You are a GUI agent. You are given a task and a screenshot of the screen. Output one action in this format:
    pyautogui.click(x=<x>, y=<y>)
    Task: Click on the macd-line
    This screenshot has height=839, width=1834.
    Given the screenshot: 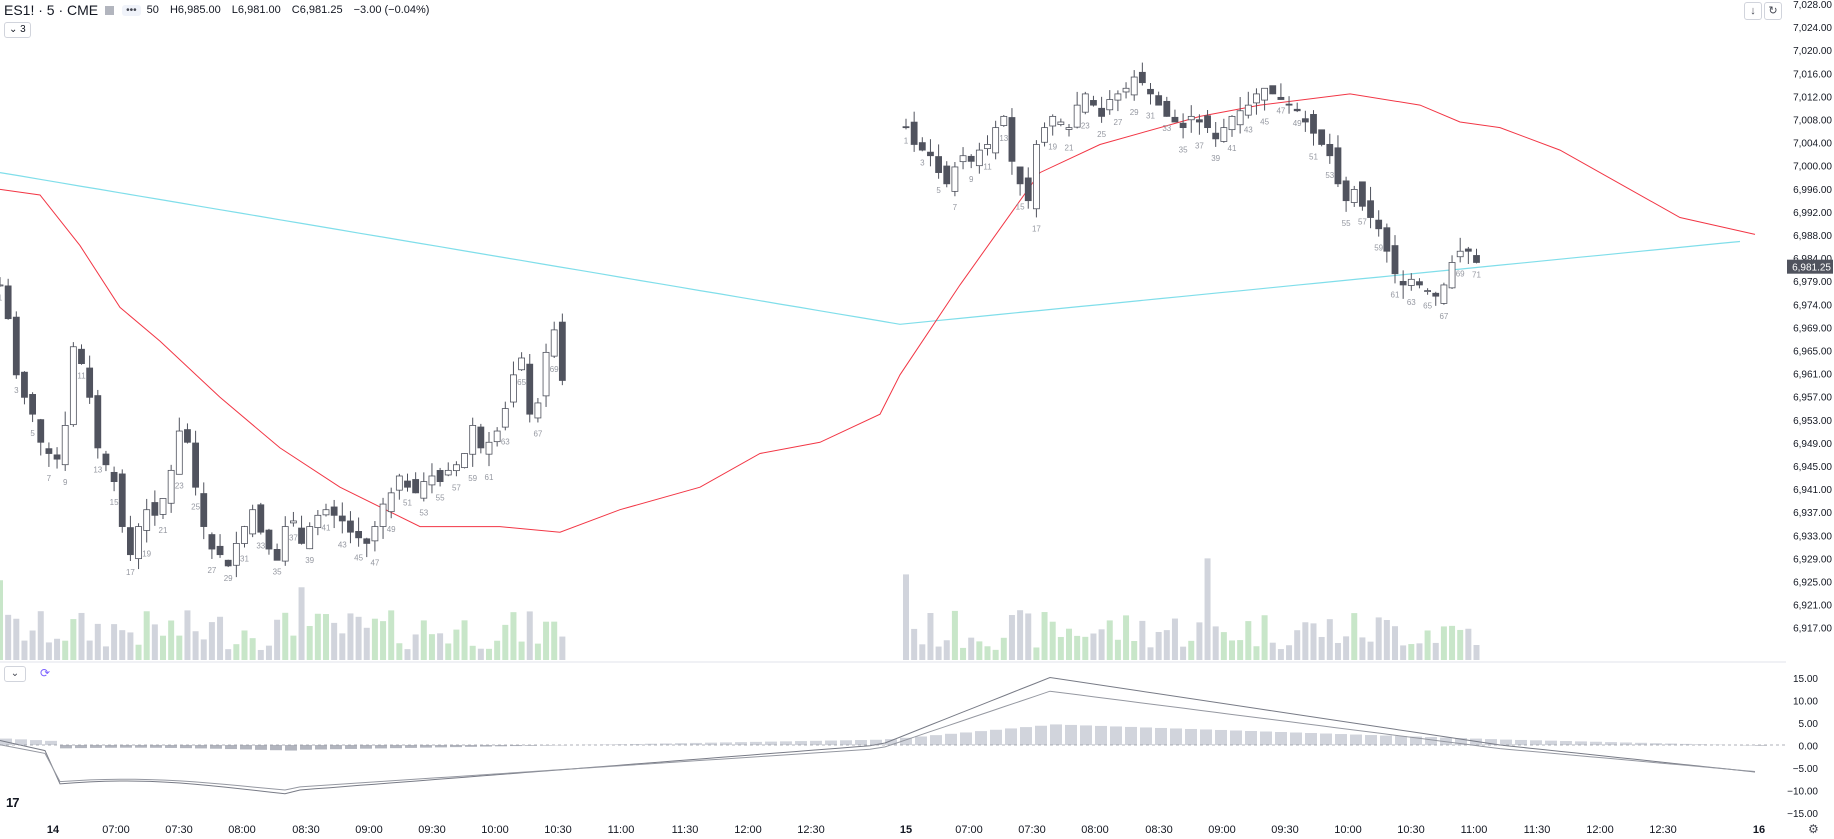 What is the action you would take?
    pyautogui.click(x=878, y=735)
    